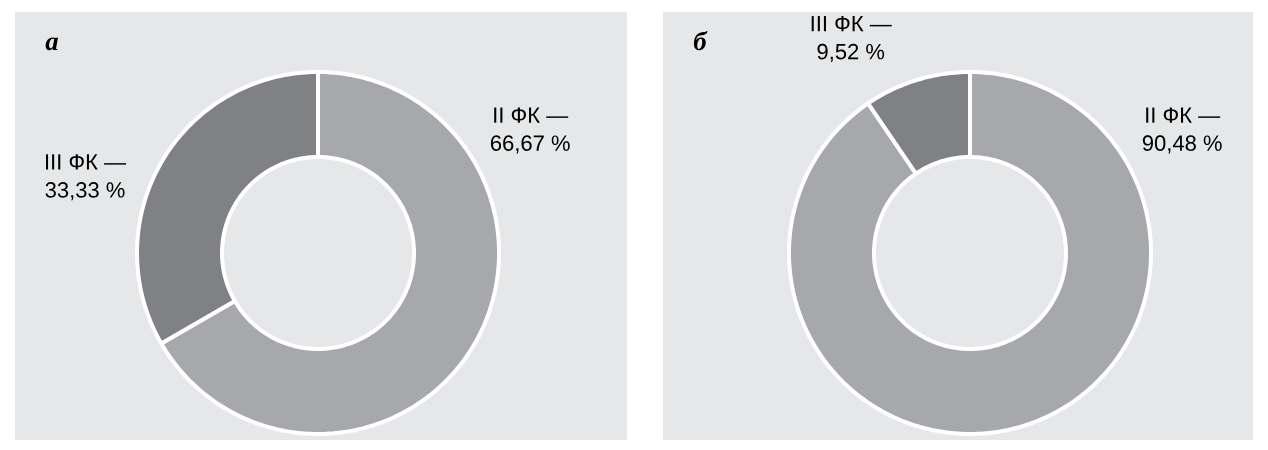 Image resolution: width=1268 pixels, height=450 pixels. Describe the element at coordinates (700, 40) in the screenshot. I see `chart-title: б` at that location.